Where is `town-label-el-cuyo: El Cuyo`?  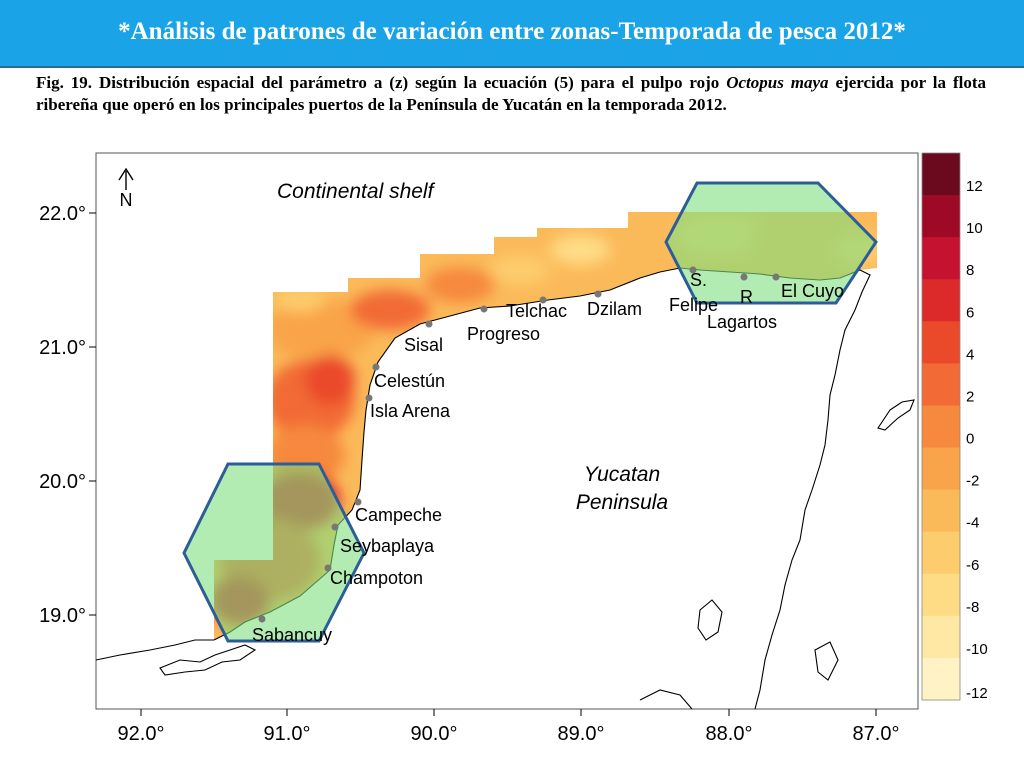
town-label-el-cuyo: El Cuyo is located at coordinates (812, 291).